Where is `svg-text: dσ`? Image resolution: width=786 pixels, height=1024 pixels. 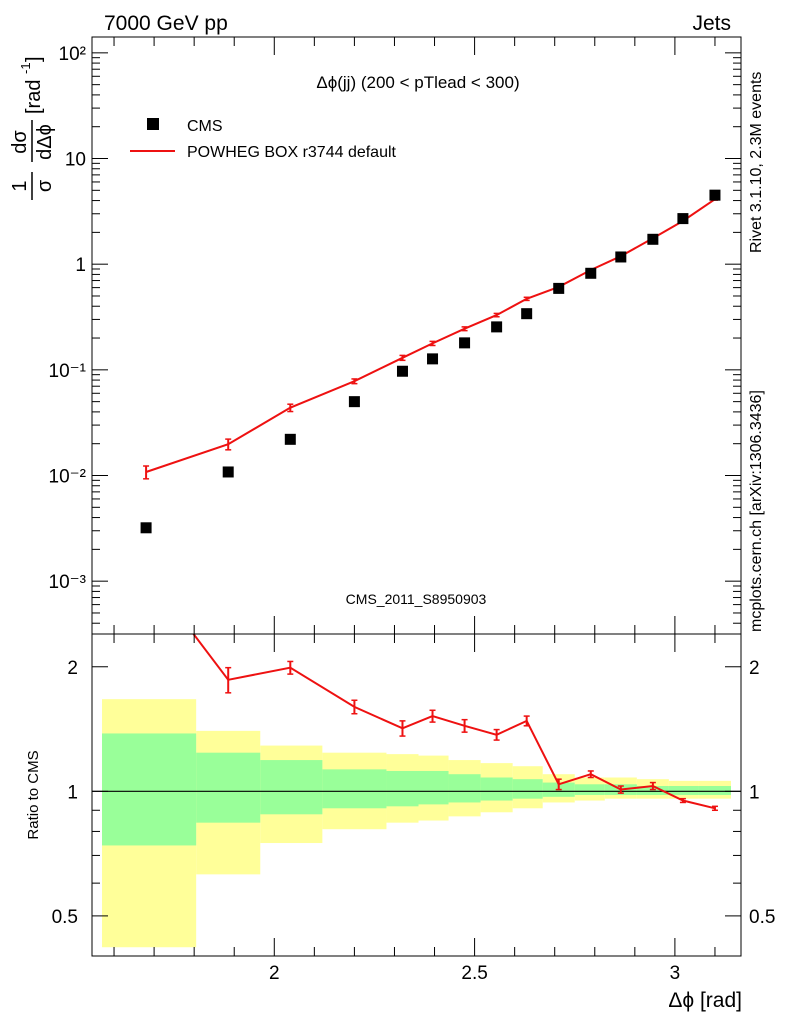 svg-text: dσ is located at coordinates (20, 142).